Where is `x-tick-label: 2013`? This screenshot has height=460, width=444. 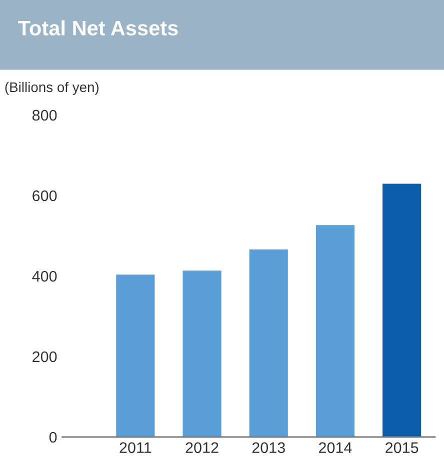 x-tick-label: 2013 is located at coordinates (268, 448).